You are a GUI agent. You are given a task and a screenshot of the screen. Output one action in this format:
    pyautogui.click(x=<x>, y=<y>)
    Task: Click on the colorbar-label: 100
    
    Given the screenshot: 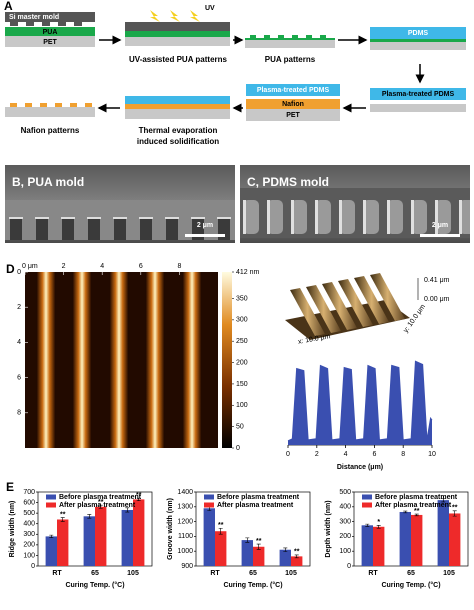 What is the action you would take?
    pyautogui.click(x=242, y=405)
    